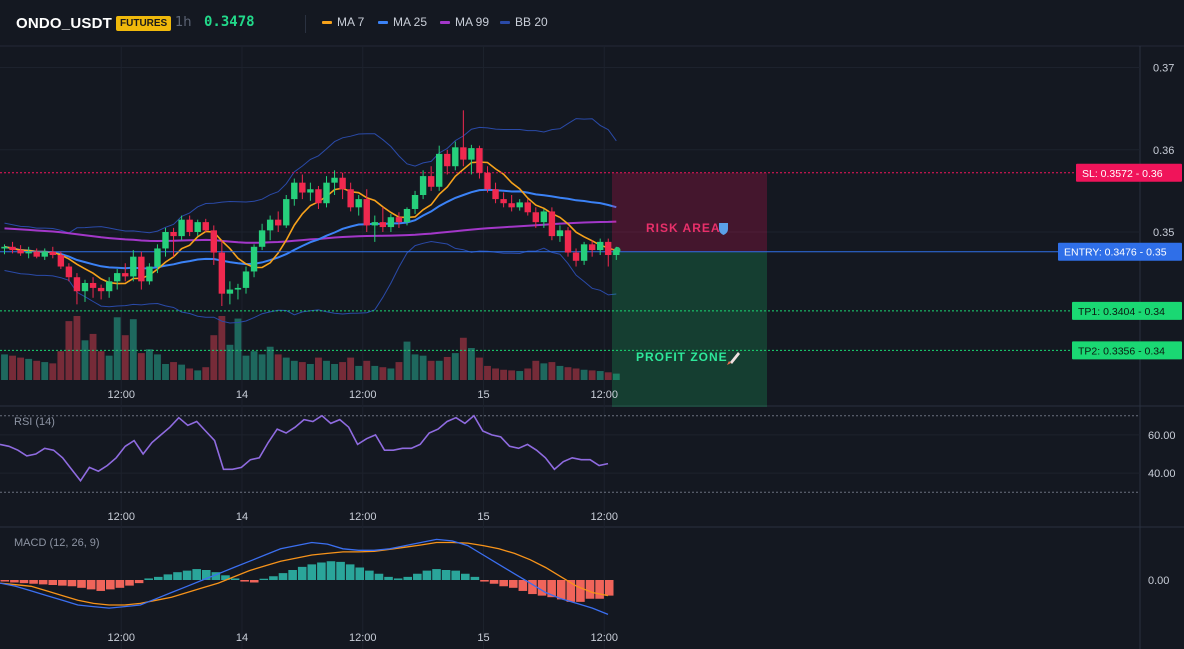 The height and width of the screenshot is (649, 1184). What do you see at coordinates (683, 228) in the screenshot?
I see `zone-label: RISK AREA` at bounding box center [683, 228].